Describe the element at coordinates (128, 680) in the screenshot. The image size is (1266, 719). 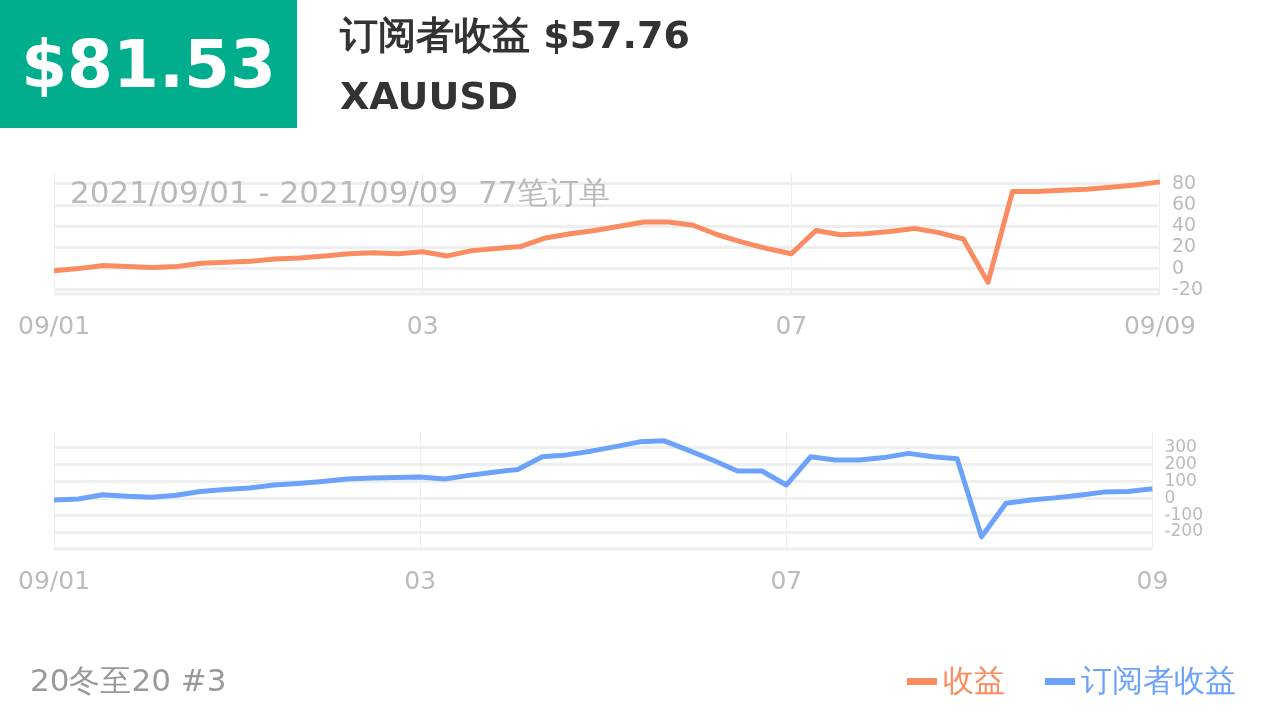
I see `text: 20冬至20 #3` at that location.